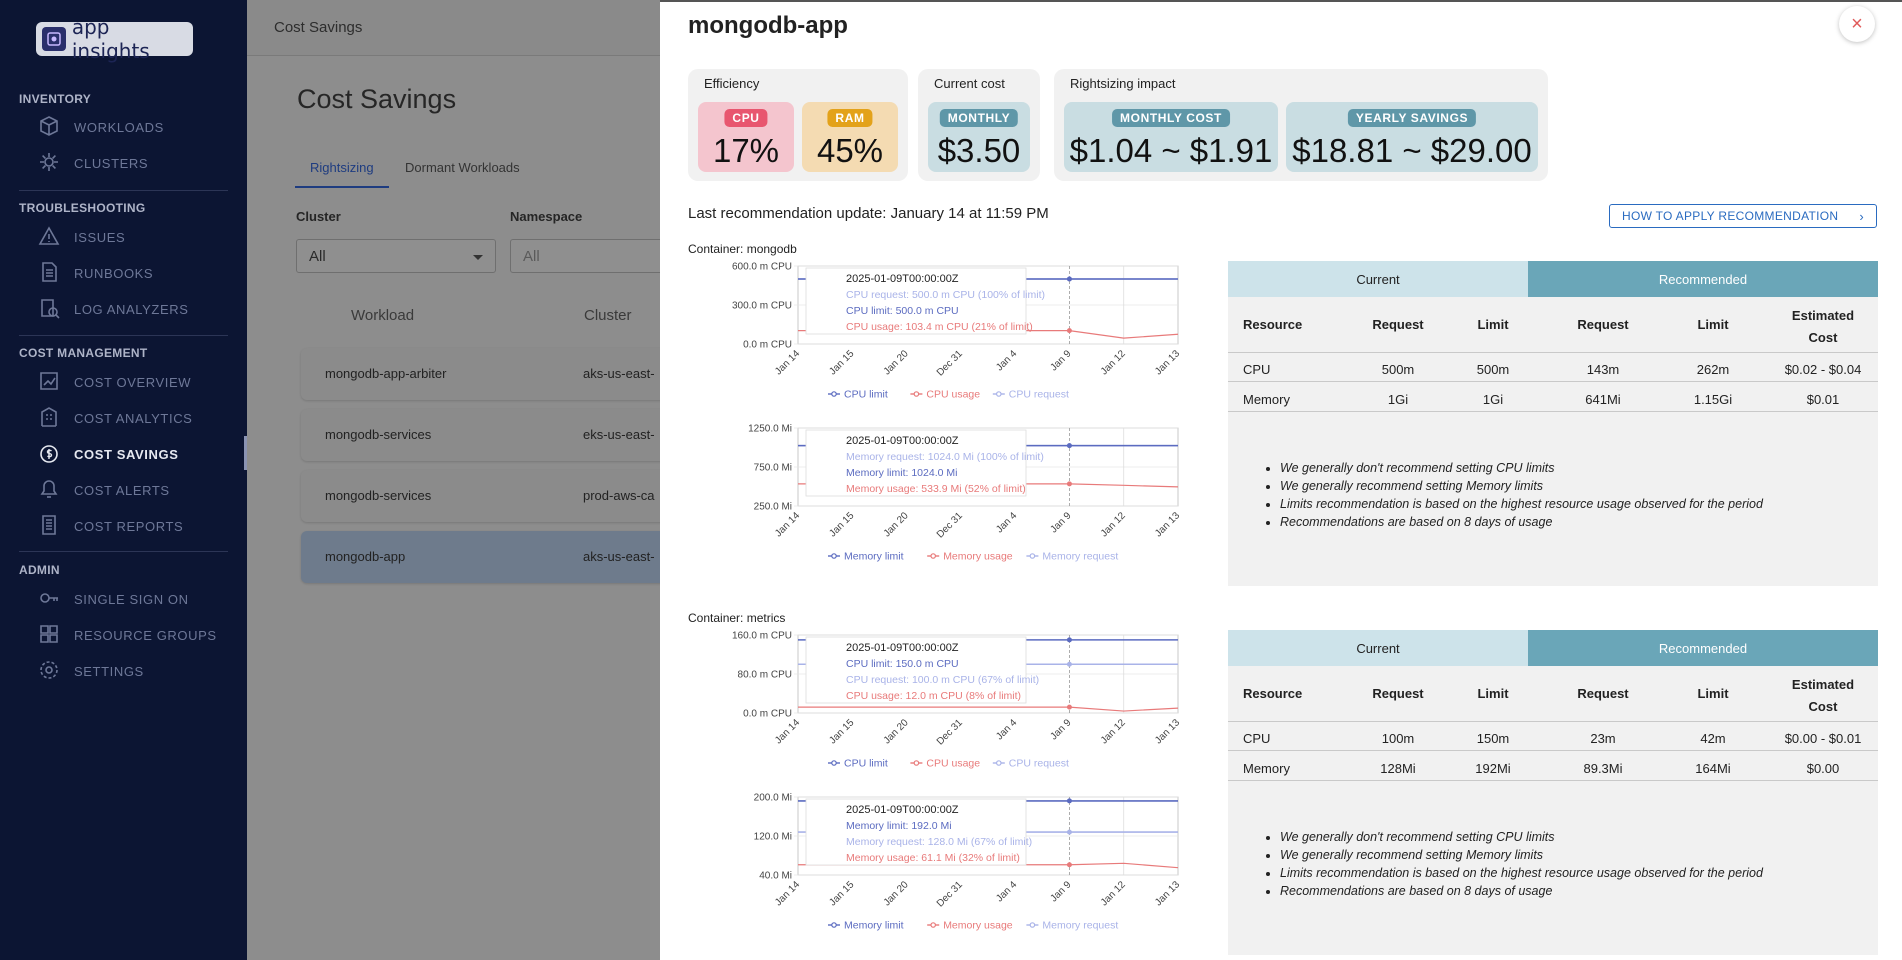  I want to click on yearly-savings-card: YEARLY SAVINGS $18.81 ~ $29.00, so click(1412, 137).